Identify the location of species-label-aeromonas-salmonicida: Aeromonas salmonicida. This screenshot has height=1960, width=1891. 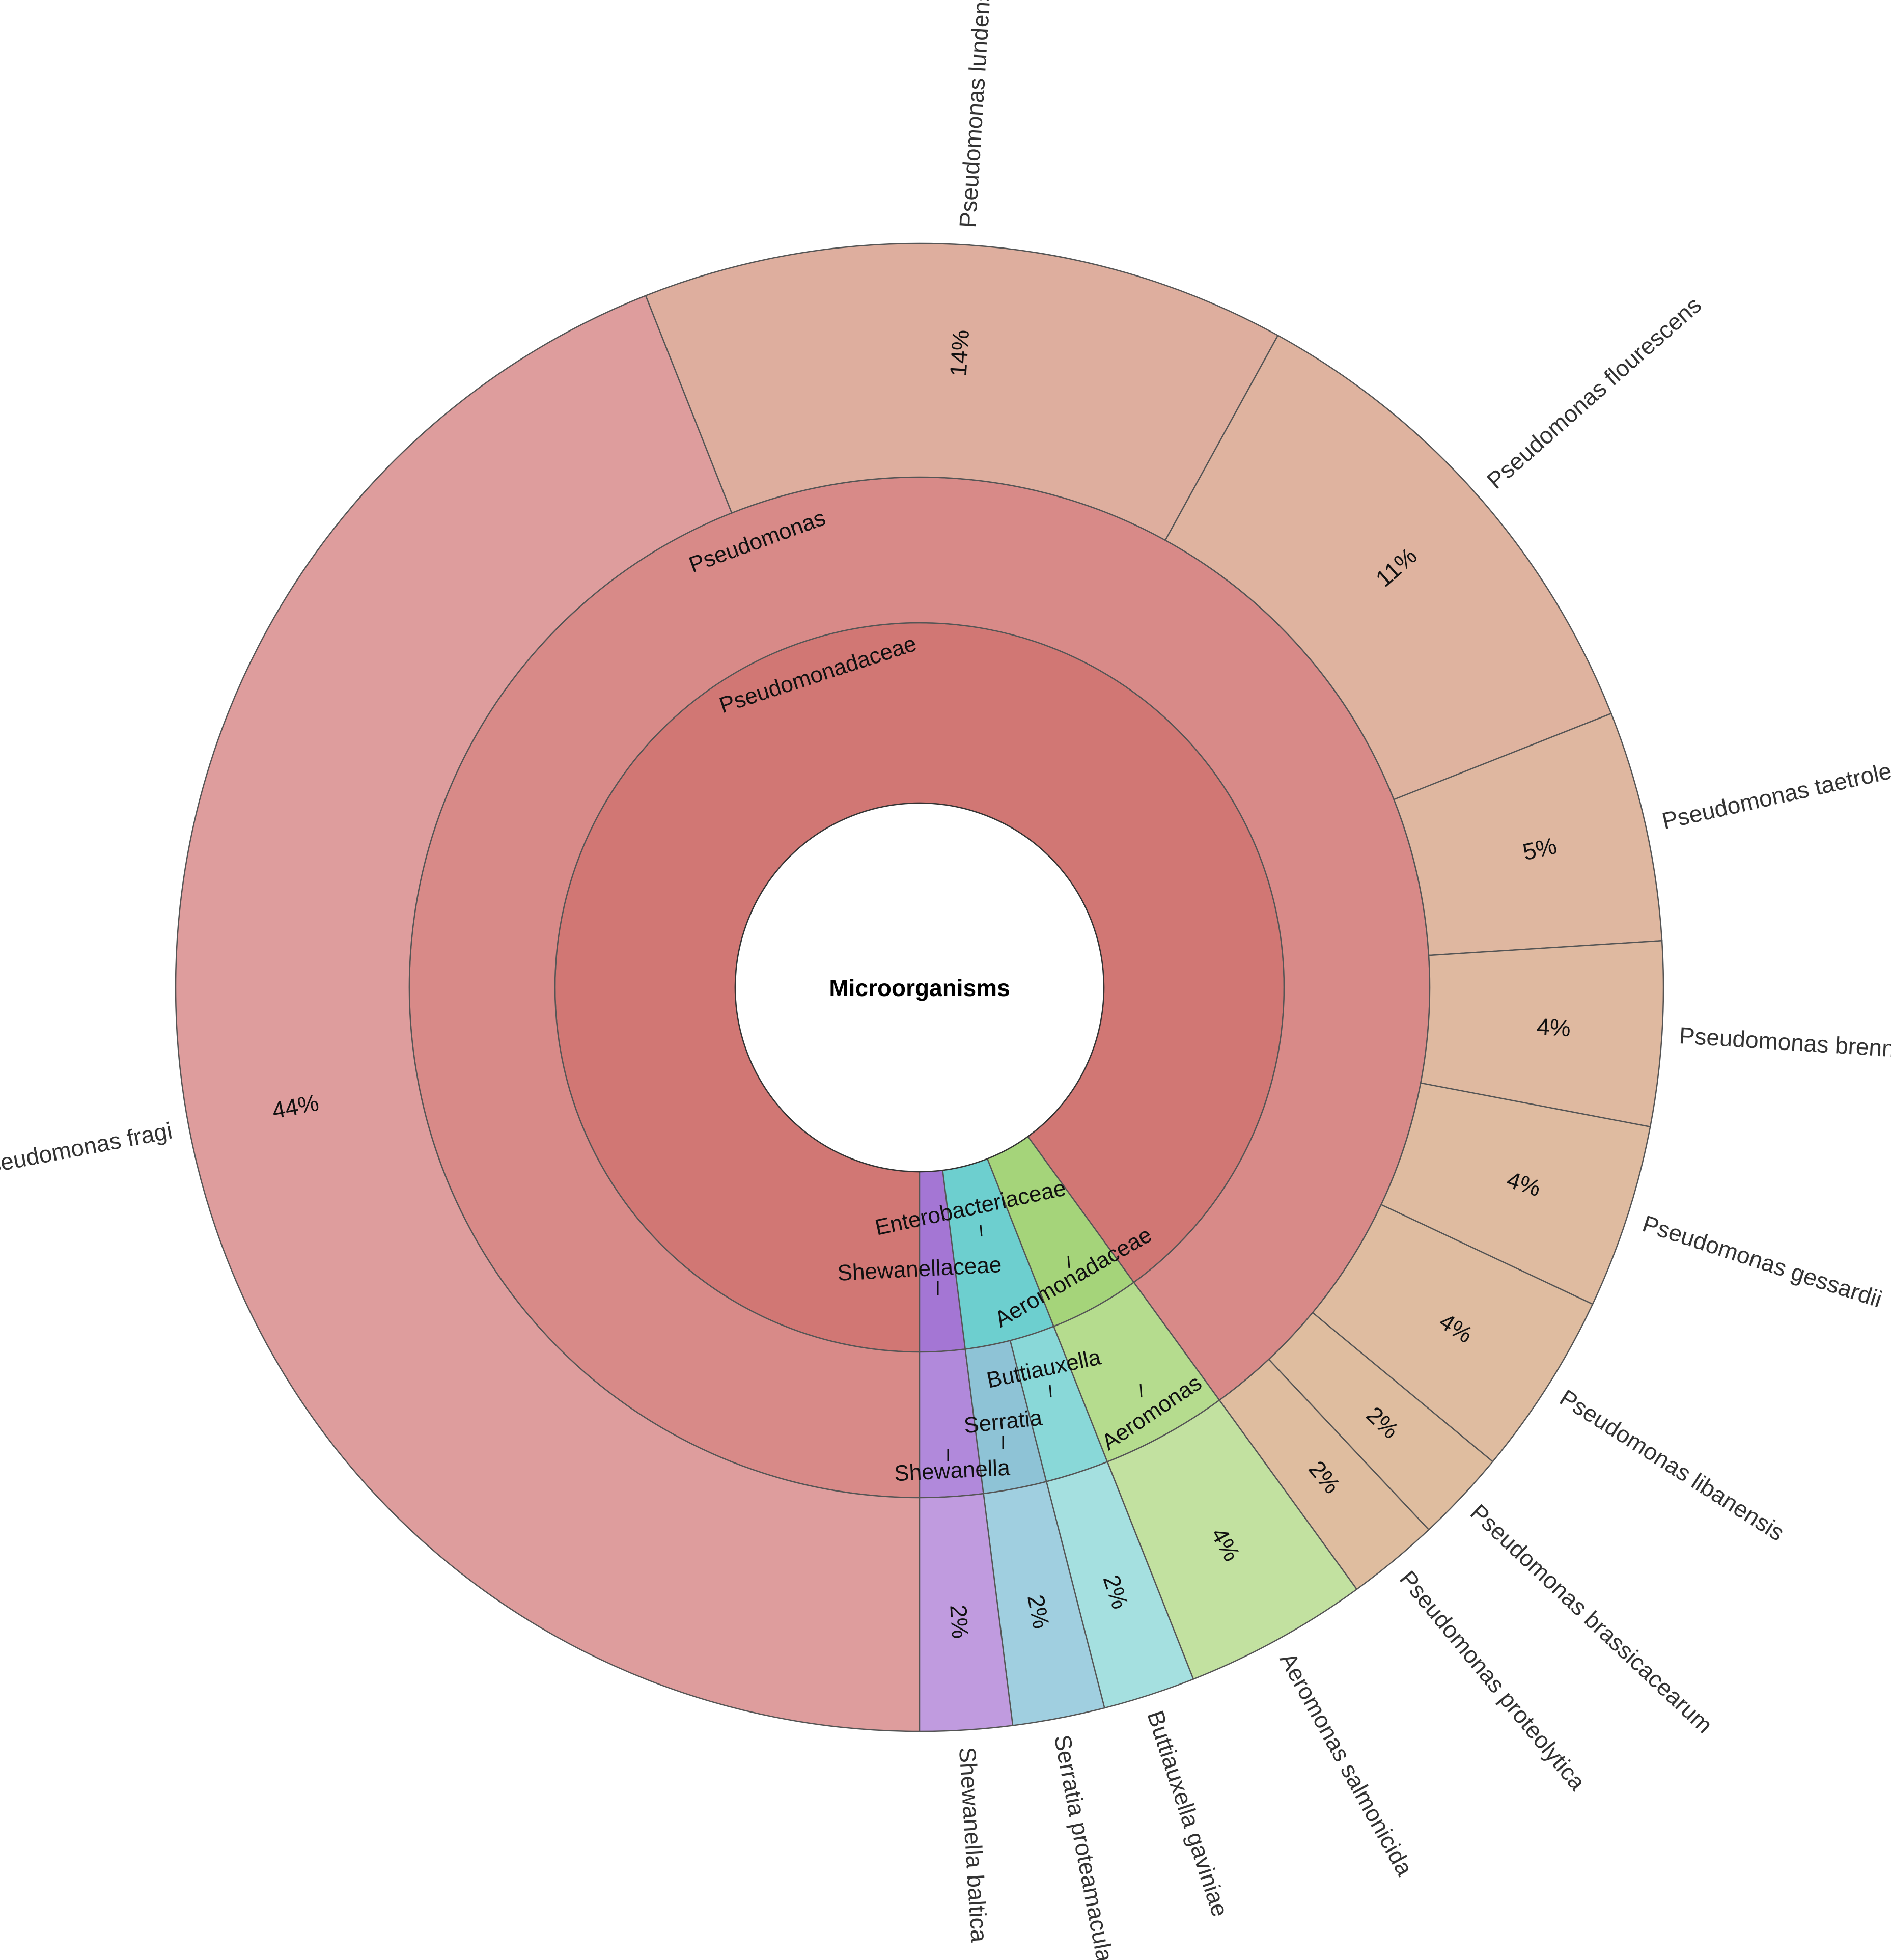
(1346, 1764).